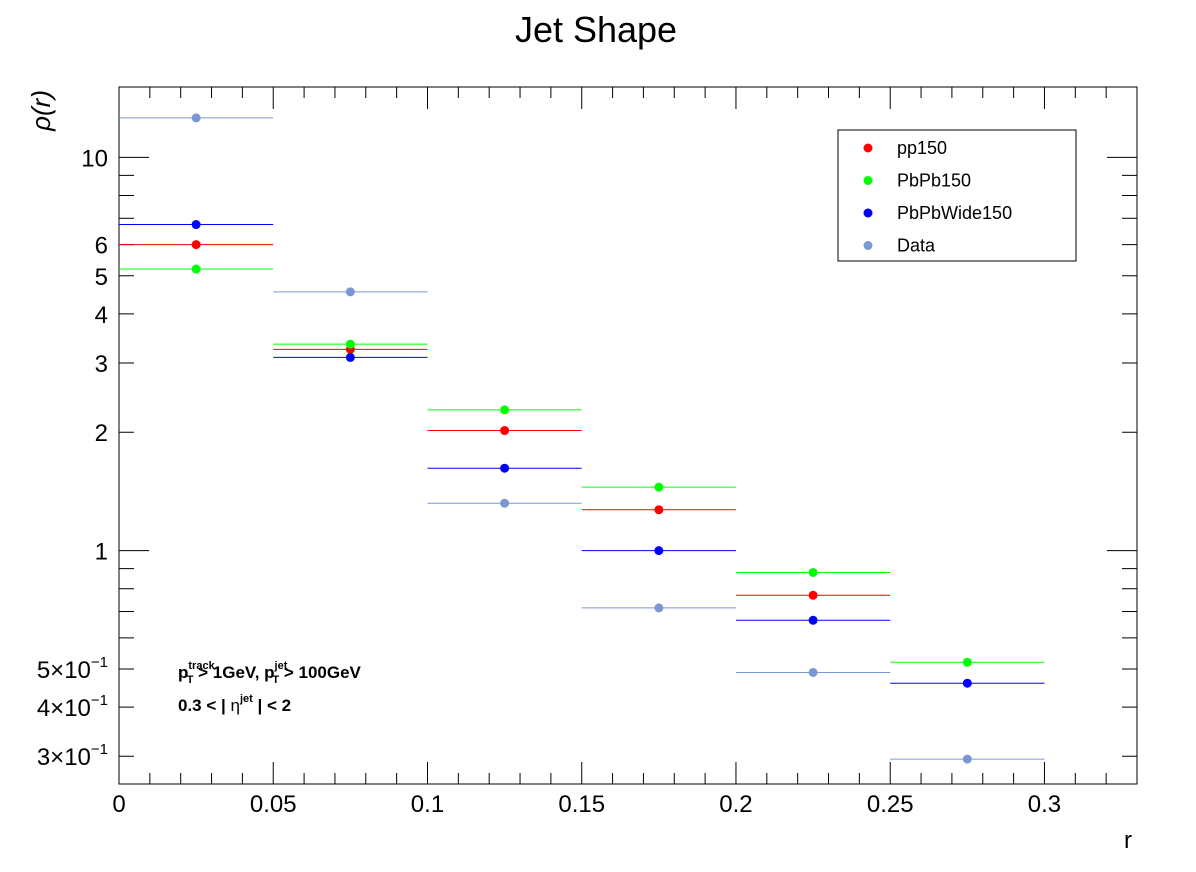 The width and height of the screenshot is (1196, 872). I want to click on legend-label: pp150, so click(922, 148).